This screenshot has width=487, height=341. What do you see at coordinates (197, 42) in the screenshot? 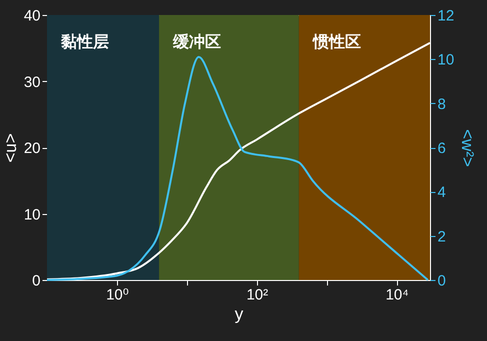
I see `band-label: 缓冲区` at bounding box center [197, 42].